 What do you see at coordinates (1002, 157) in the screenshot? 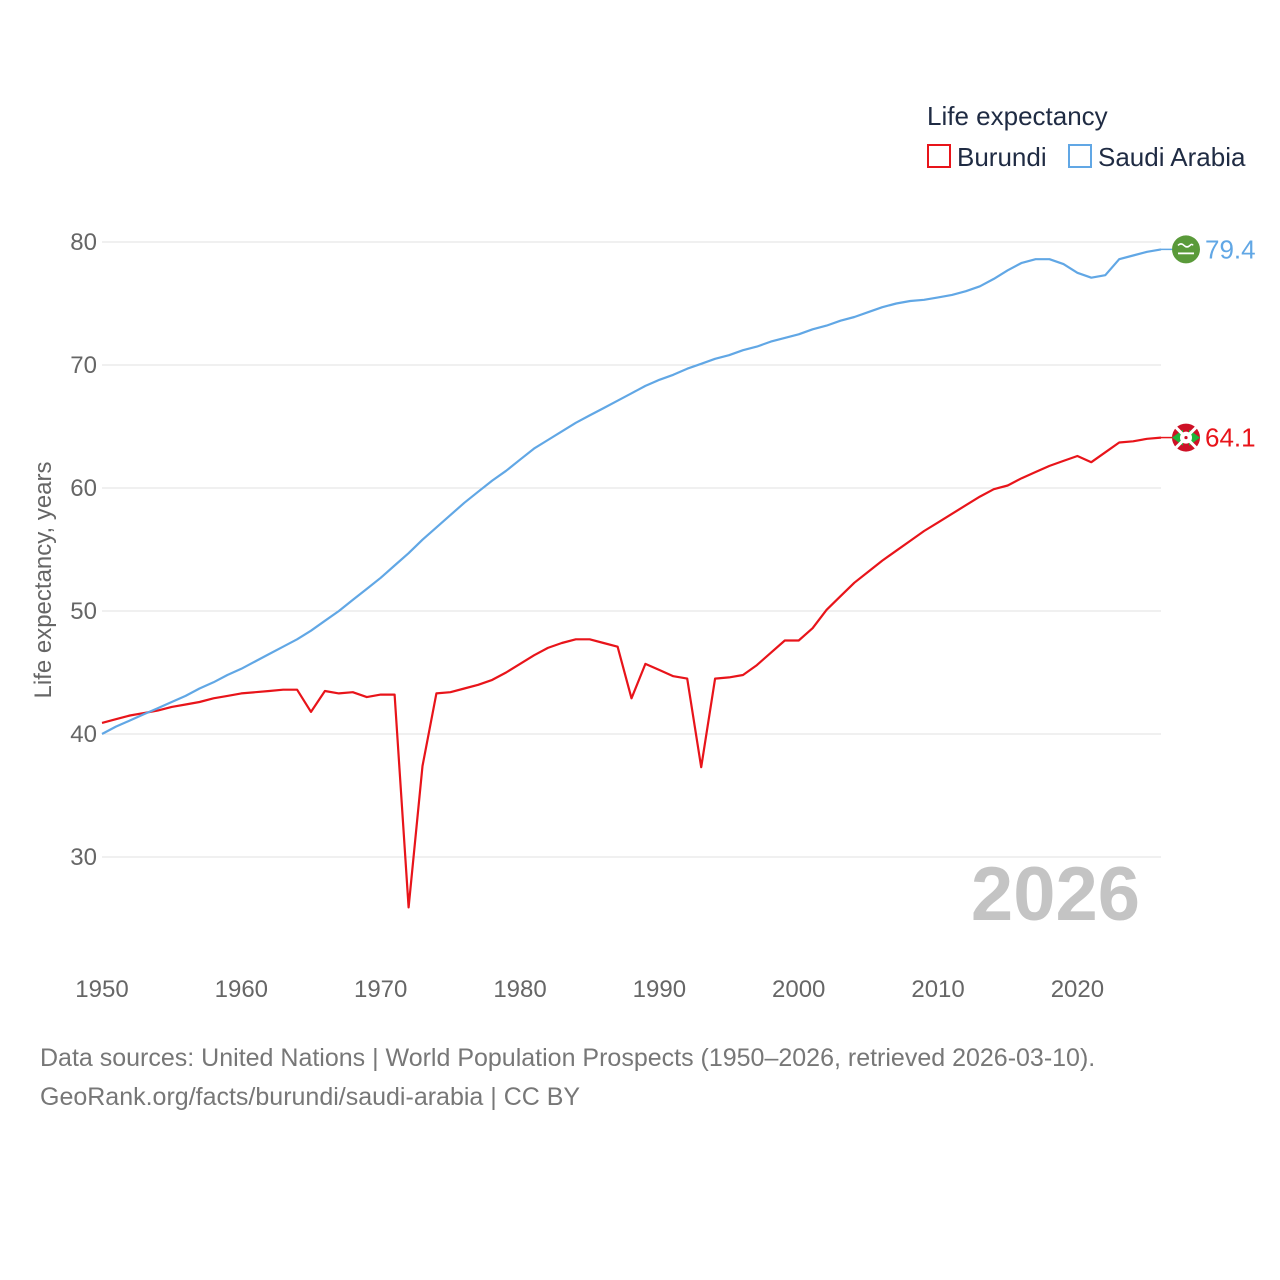
I see `legend-label-burundi: Burundi` at bounding box center [1002, 157].